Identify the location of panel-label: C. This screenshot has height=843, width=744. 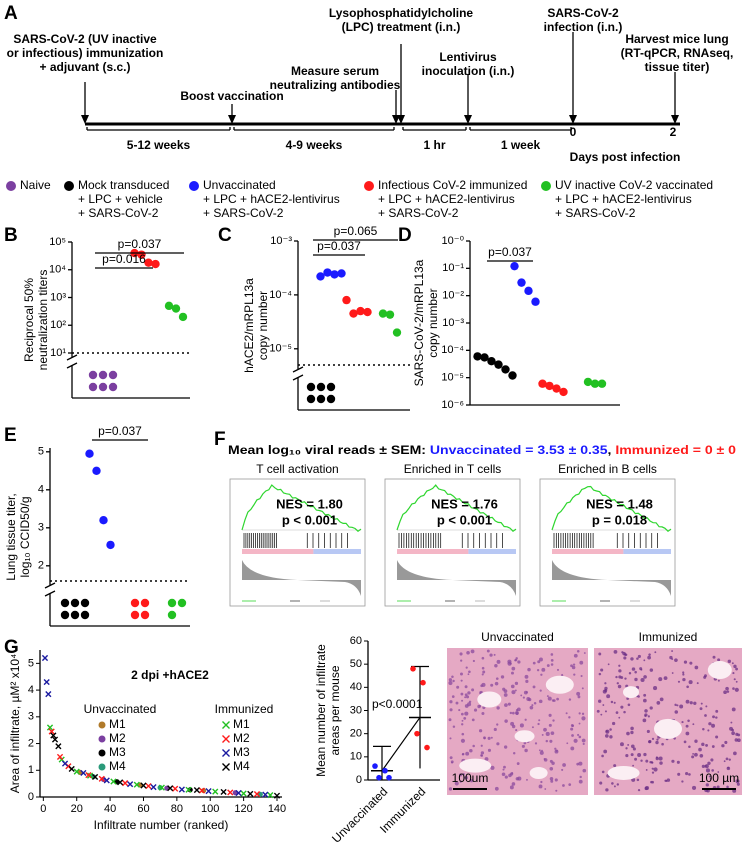
(225, 235).